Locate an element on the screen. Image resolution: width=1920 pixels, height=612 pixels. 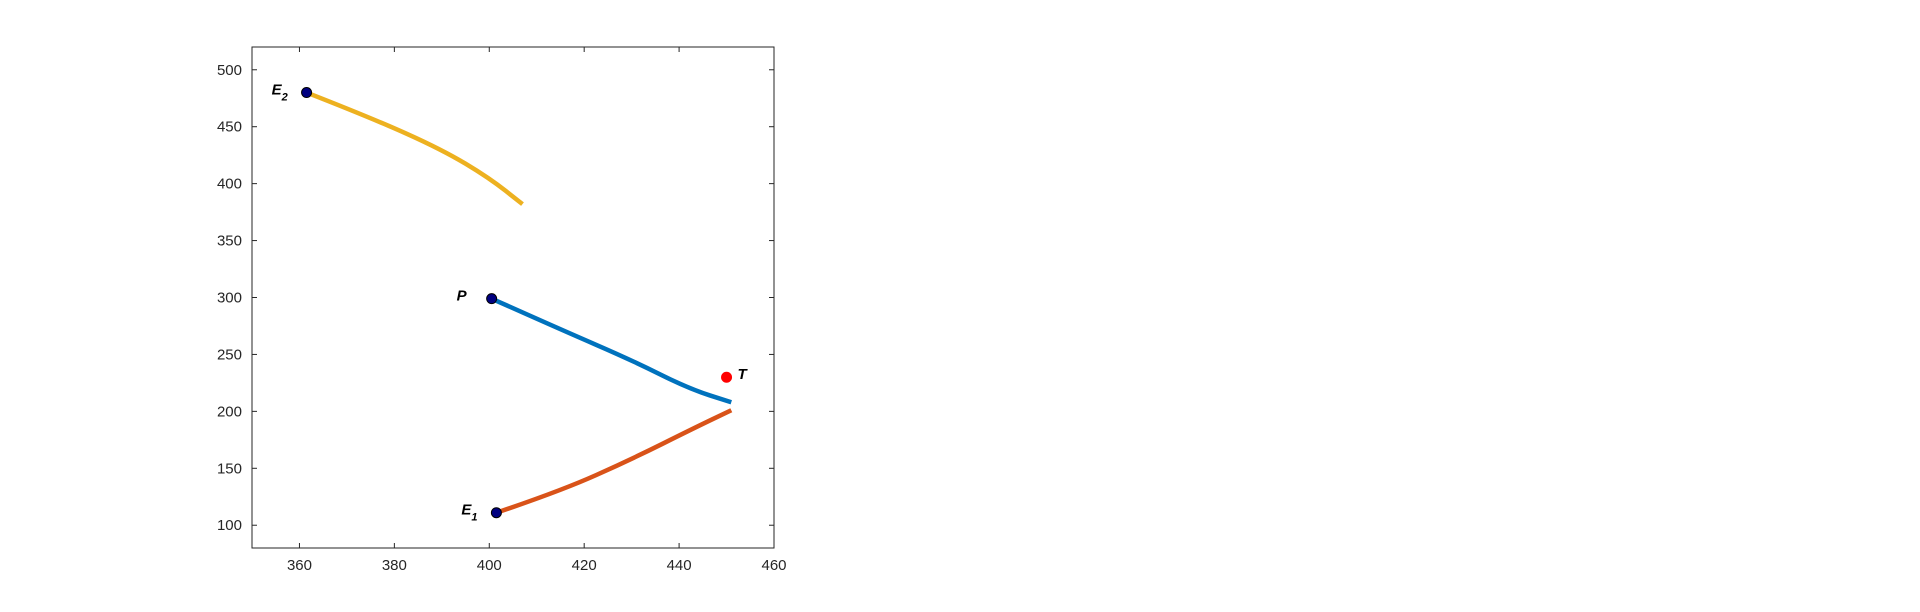
y-tick-label: 350 is located at coordinates (229, 241).